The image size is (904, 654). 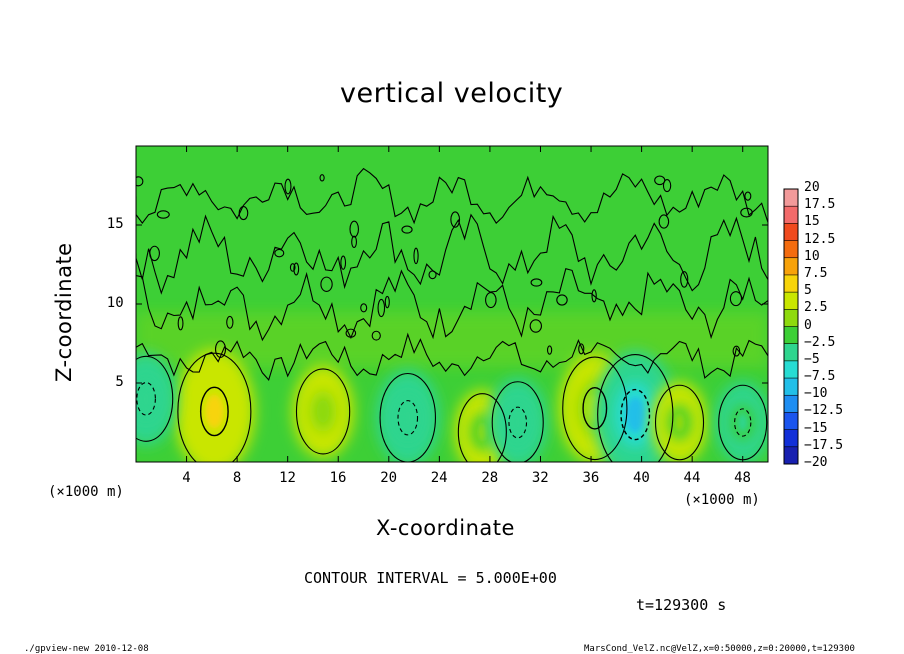 What do you see at coordinates (338, 478) in the screenshot?
I see `x-tick-label: 16` at bounding box center [338, 478].